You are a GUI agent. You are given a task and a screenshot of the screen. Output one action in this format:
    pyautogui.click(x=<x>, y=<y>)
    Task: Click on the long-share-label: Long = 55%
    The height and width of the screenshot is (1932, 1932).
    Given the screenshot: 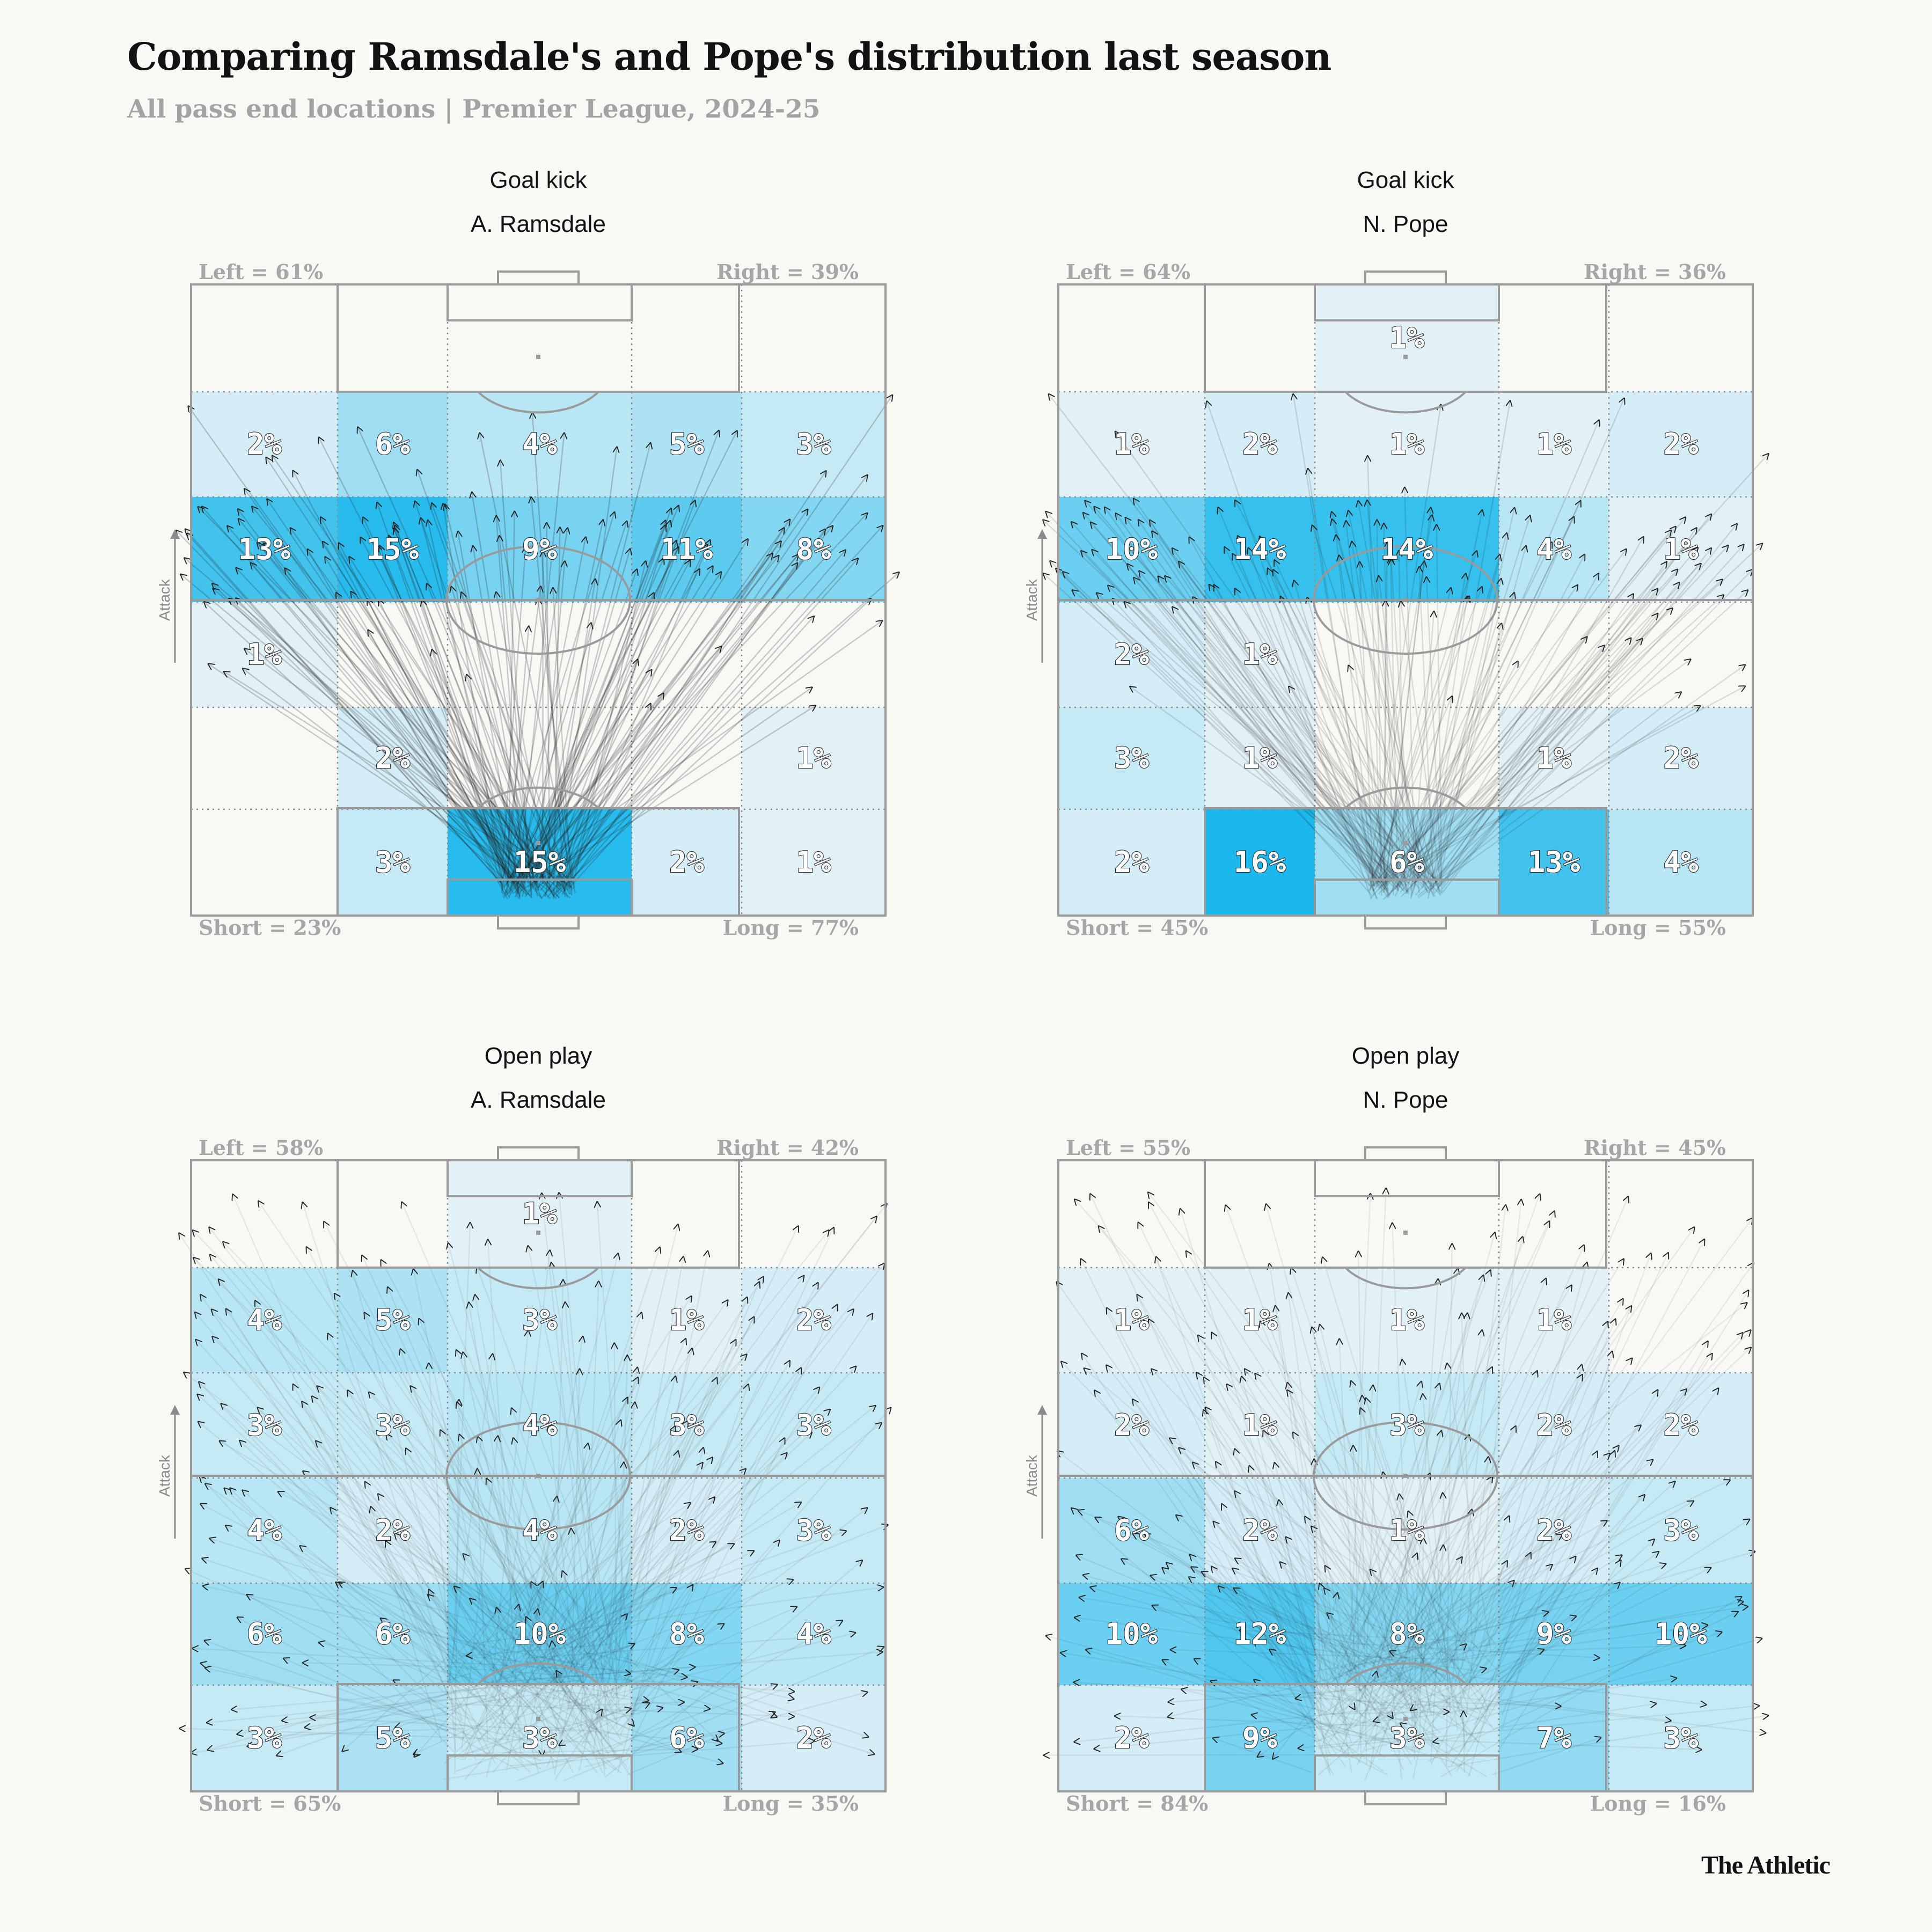 What is the action you would take?
    pyautogui.click(x=1658, y=928)
    